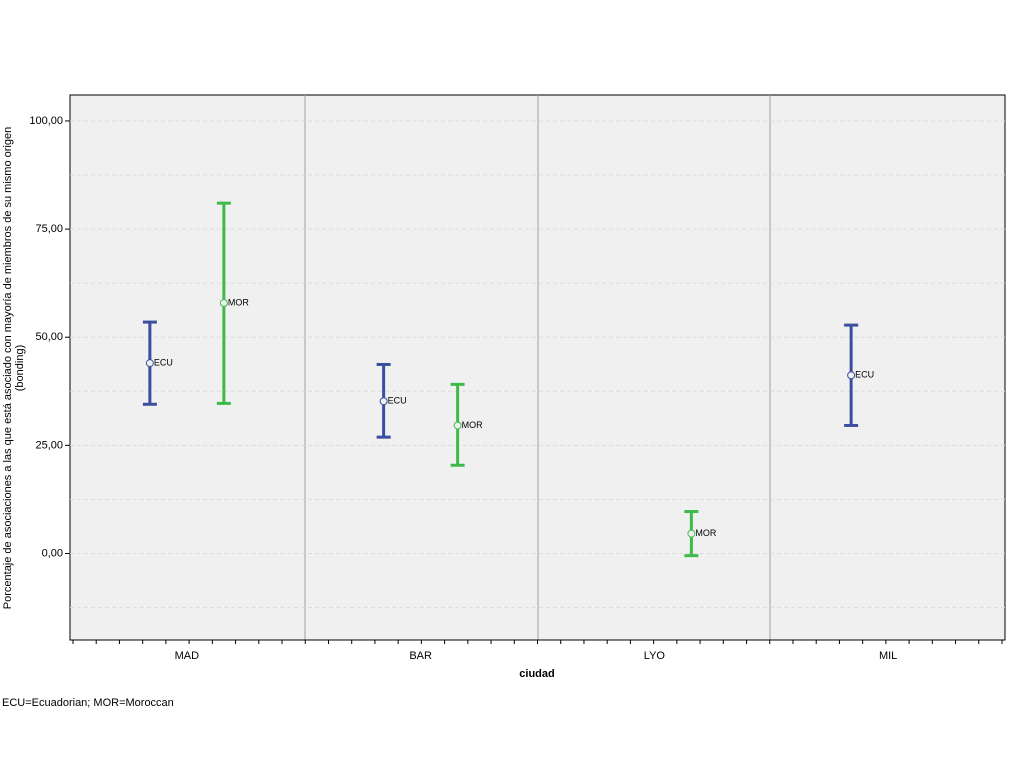  Describe the element at coordinates (49, 337) in the screenshot. I see `y-tick-label: 50,00` at that location.